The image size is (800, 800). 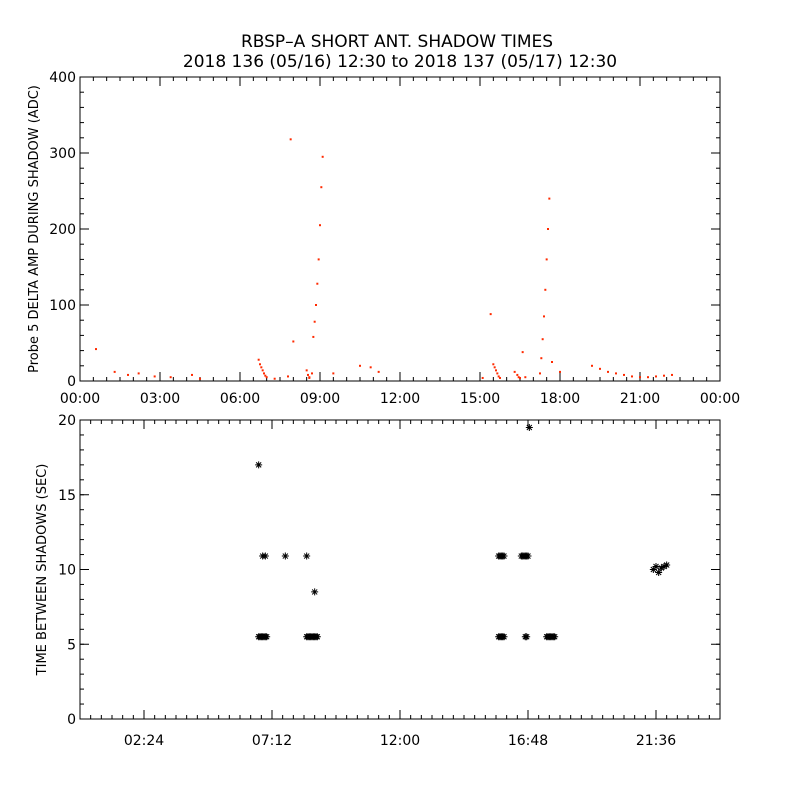 What do you see at coordinates (42, 570) in the screenshot?
I see `y-axis-title: TIME BETWEEN SHADOWS (SEC)` at bounding box center [42, 570].